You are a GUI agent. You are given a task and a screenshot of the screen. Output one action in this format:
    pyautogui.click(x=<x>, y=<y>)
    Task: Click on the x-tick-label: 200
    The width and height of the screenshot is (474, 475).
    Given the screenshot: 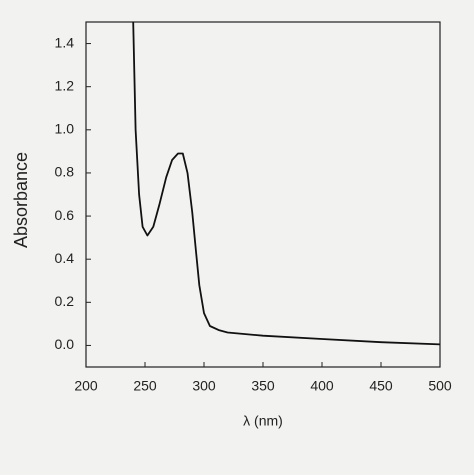 What is the action you would take?
    pyautogui.click(x=86, y=386)
    